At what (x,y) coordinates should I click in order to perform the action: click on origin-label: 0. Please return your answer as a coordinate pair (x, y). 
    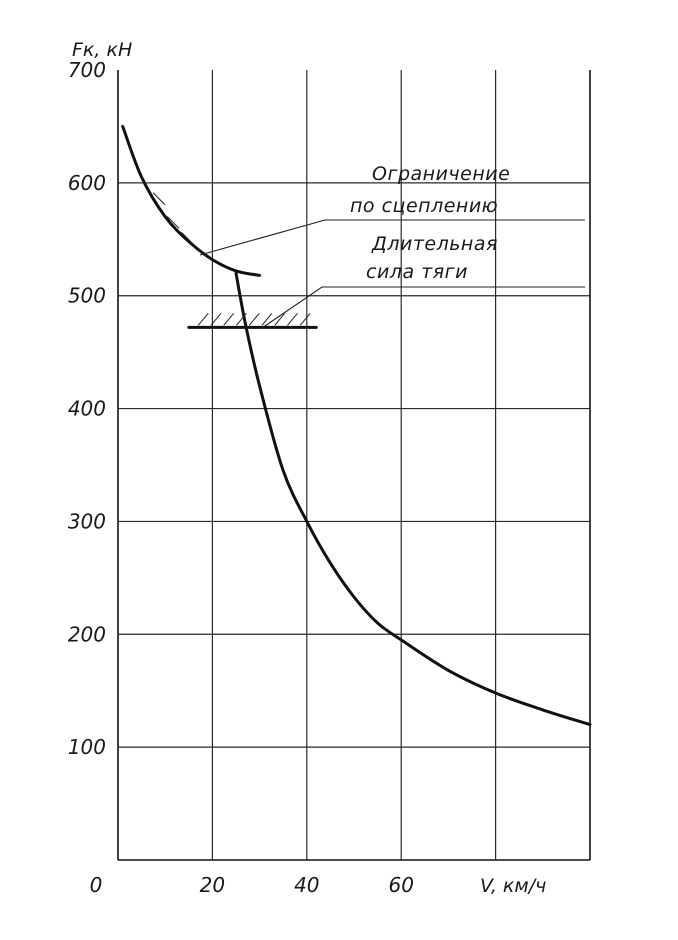
    Looking at the image, I should click on (96, 885).